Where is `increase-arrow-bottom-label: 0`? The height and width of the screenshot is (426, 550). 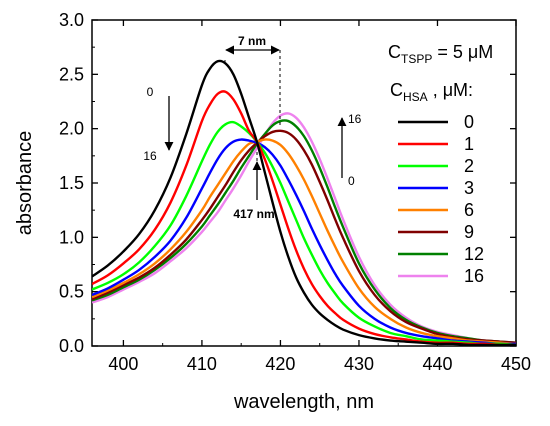
increase-arrow-bottom-label: 0 is located at coordinates (351, 181).